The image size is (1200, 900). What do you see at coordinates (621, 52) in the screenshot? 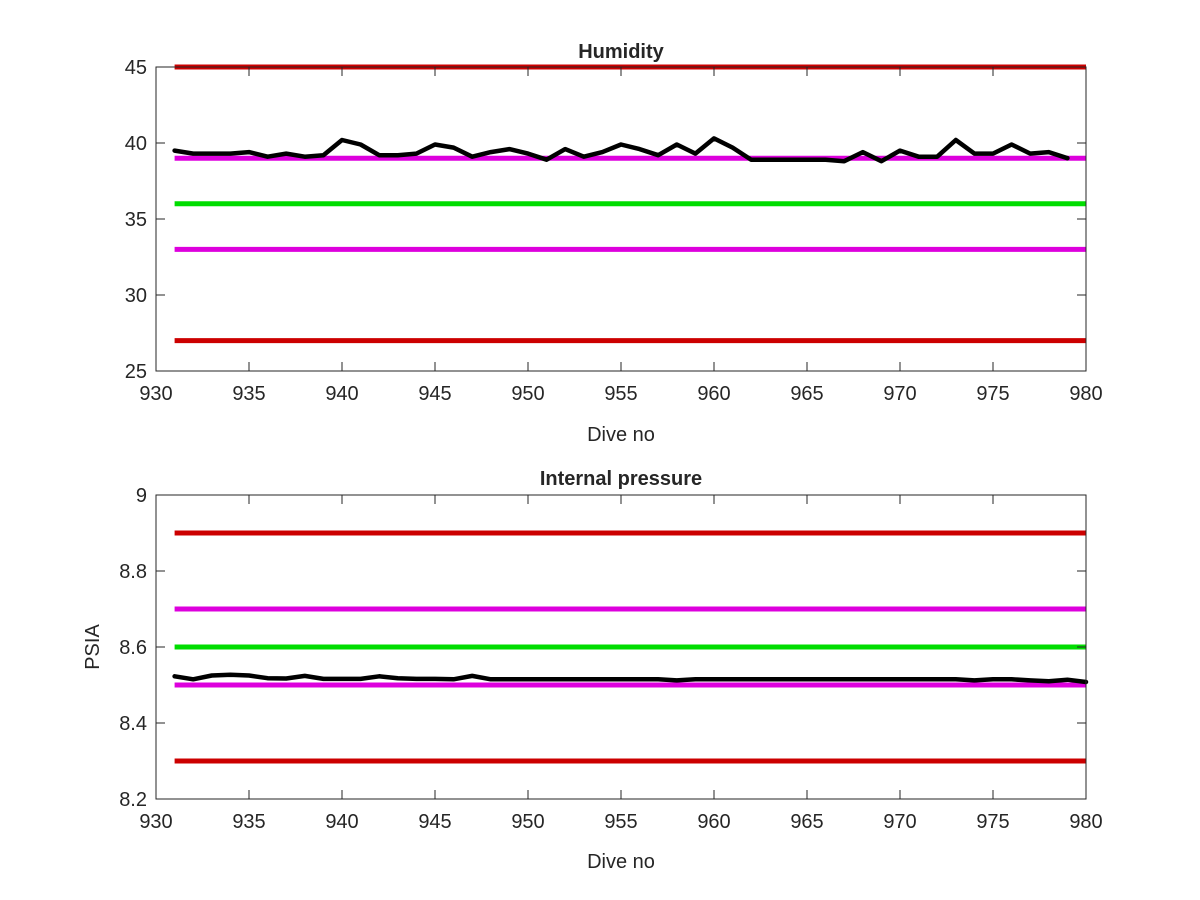
I see `humidity-title: Humidity` at bounding box center [621, 52].